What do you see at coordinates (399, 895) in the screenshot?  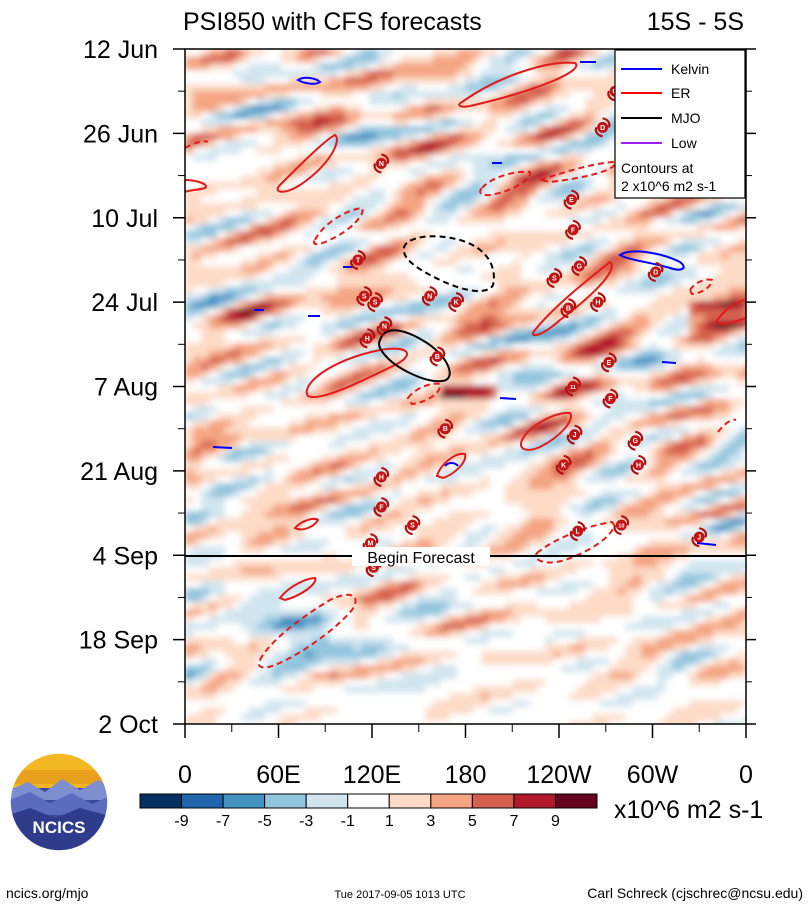 I see `footer-timestamp: Tue 2017-09-05 1013 UTC` at bounding box center [399, 895].